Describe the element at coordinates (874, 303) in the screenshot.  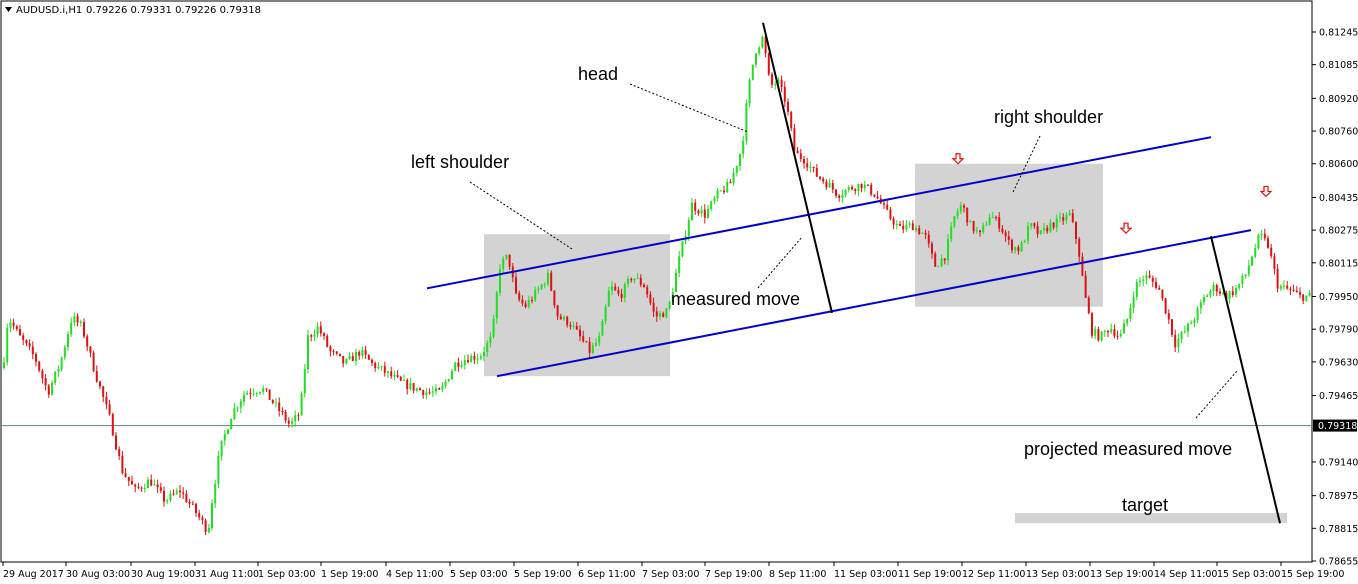
I see `lower-trendline` at that location.